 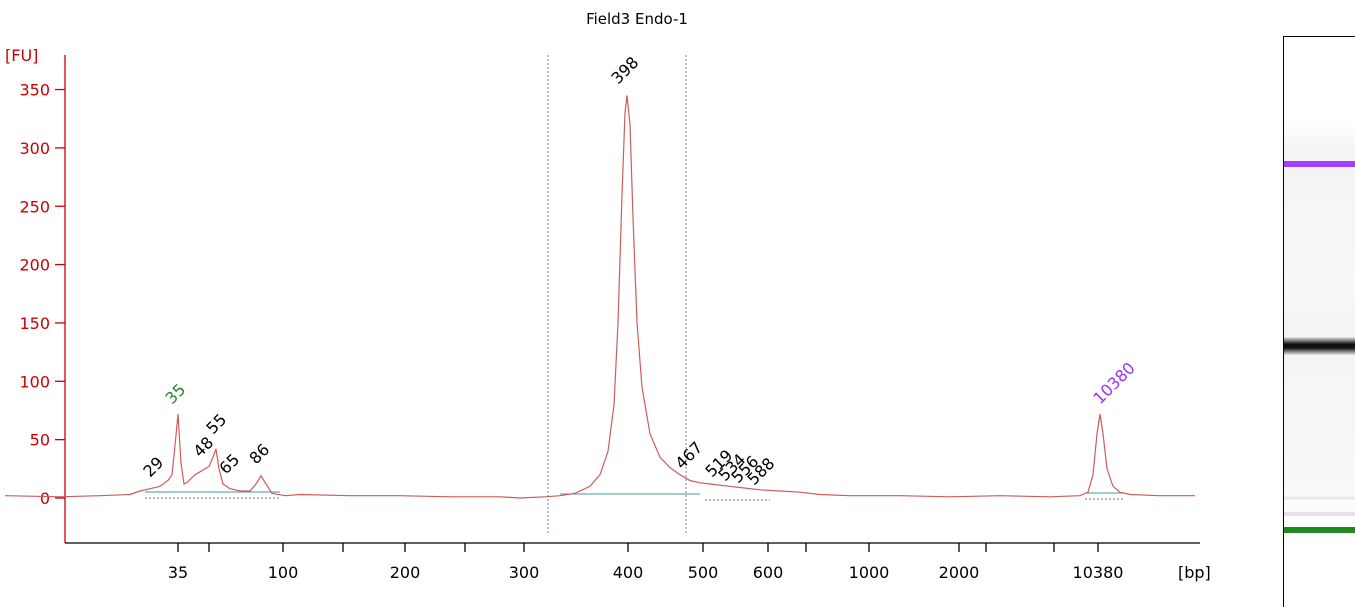 What do you see at coordinates (178, 572) in the screenshot?
I see `x-tick-label: 35` at bounding box center [178, 572].